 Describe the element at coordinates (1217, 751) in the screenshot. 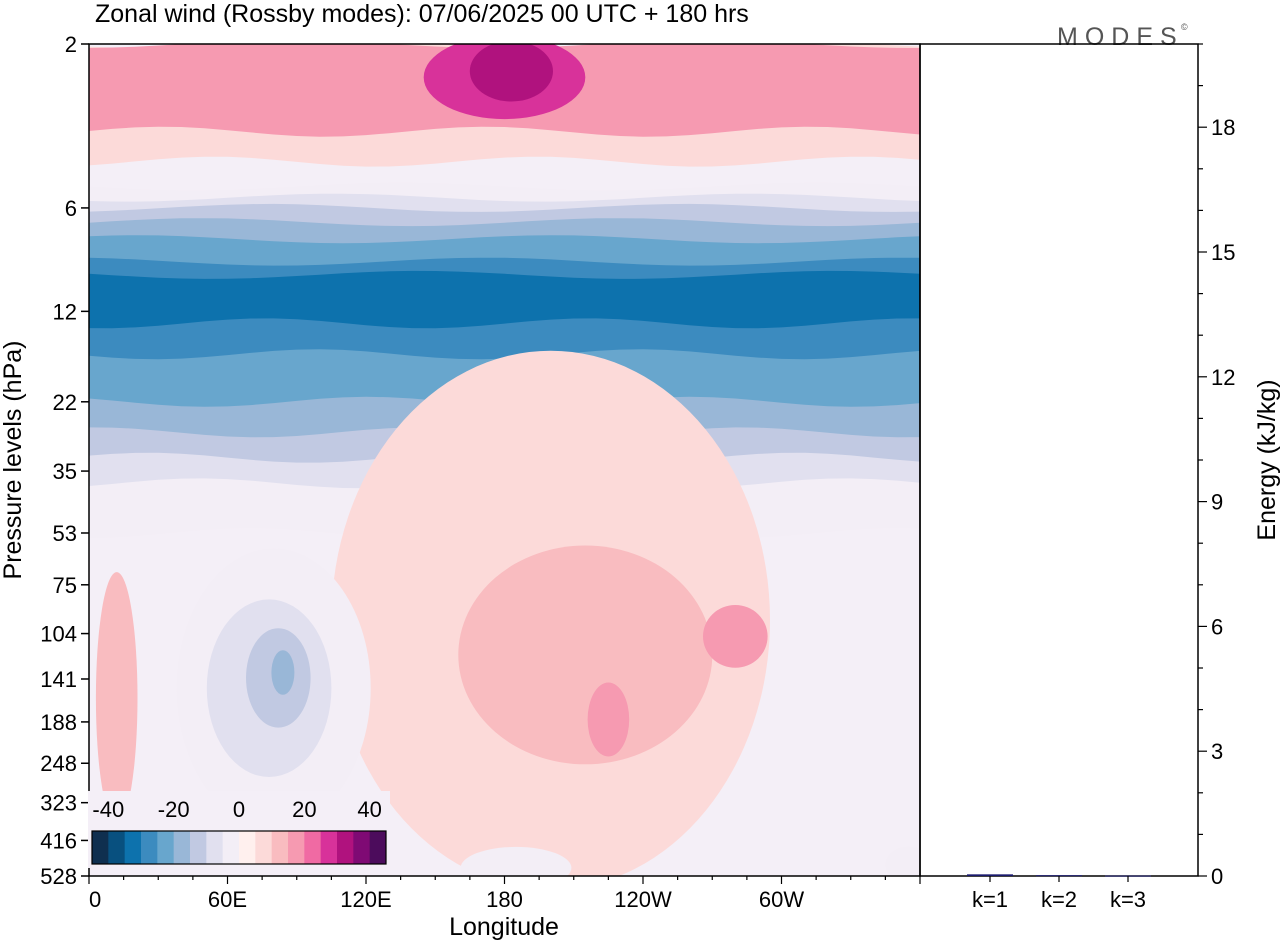

I see `energy-tick-label: 3` at that location.